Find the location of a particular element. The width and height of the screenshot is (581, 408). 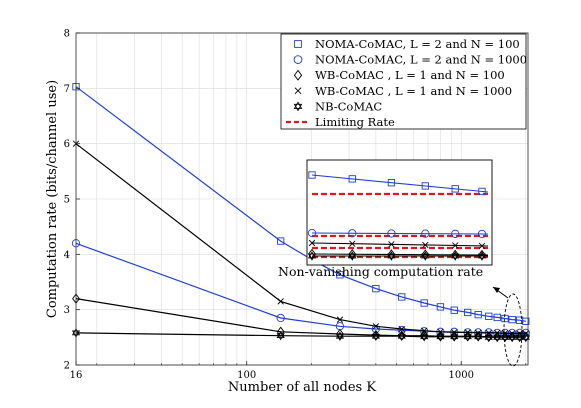

y-tick-label: 6 is located at coordinates (67, 144).